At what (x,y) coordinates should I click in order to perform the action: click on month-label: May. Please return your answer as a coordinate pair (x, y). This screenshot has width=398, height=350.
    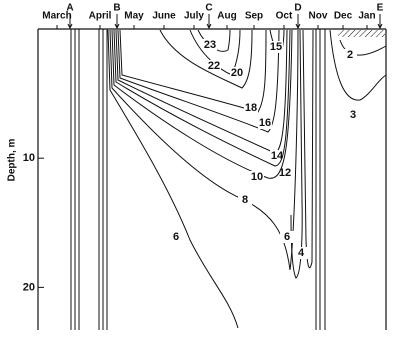
    Looking at the image, I should click on (134, 16).